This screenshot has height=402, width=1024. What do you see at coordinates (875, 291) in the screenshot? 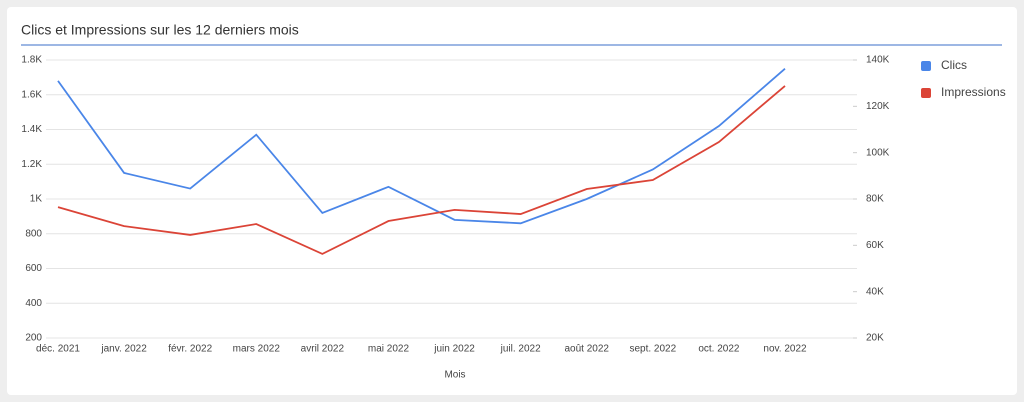
I see `y2-tick-label: 40K` at bounding box center [875, 291].